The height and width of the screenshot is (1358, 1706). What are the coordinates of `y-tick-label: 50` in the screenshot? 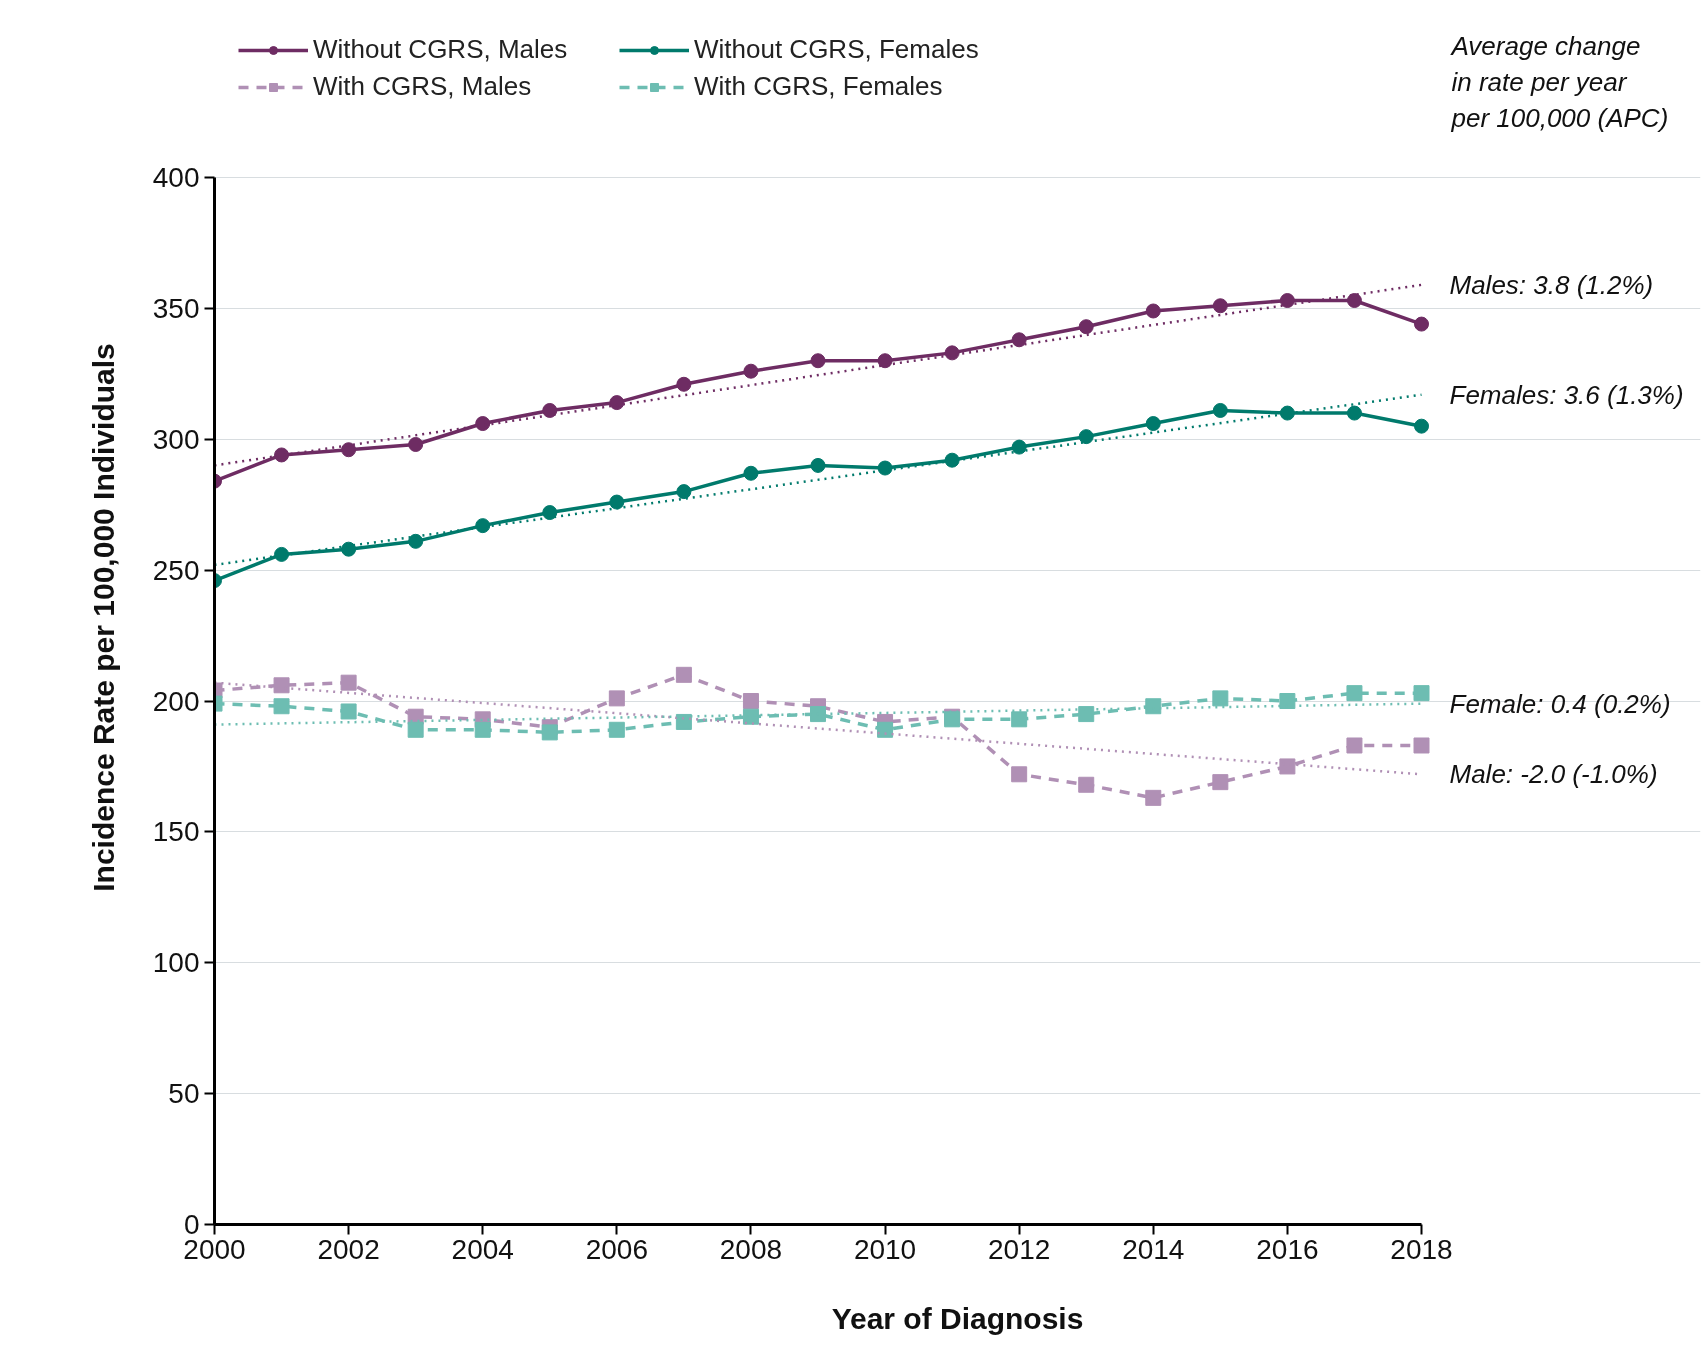 It's located at (184, 1094).